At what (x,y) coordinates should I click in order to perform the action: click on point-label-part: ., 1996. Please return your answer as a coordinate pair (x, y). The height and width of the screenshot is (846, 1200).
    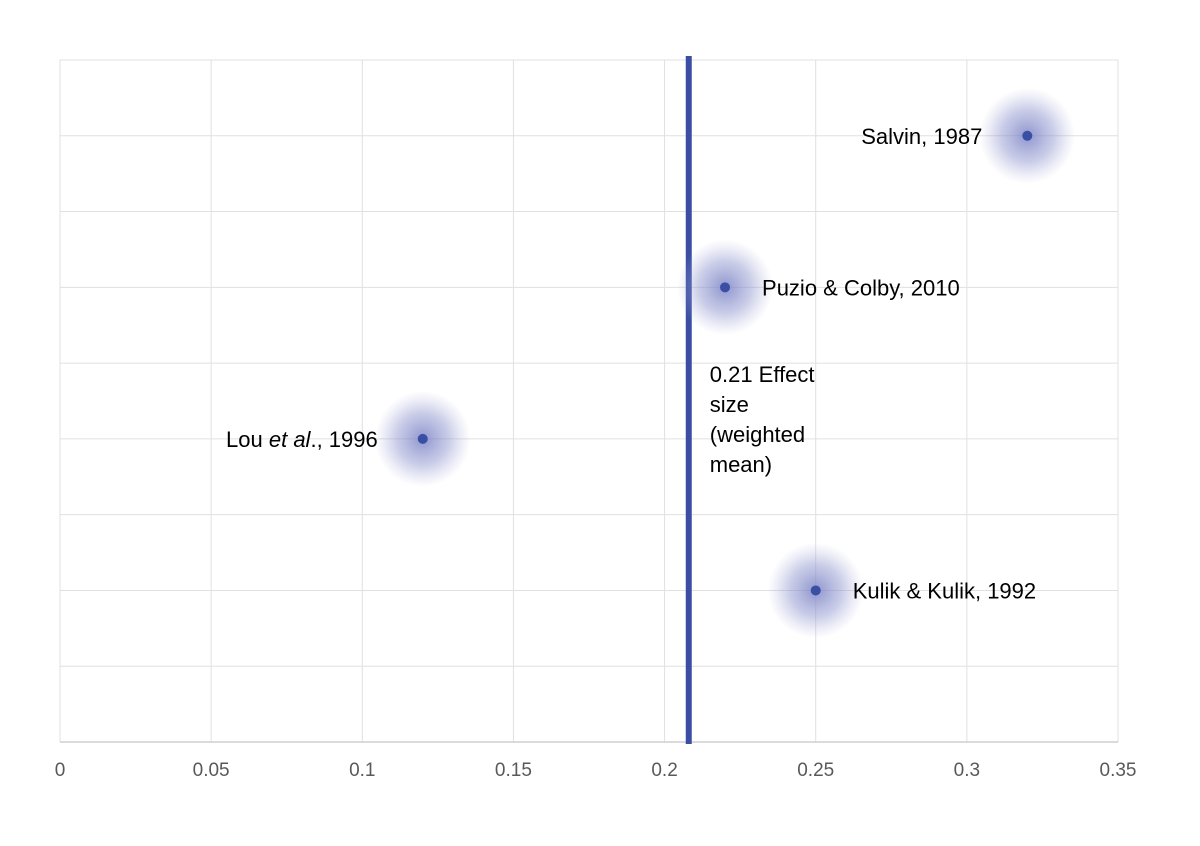
    Looking at the image, I should click on (343, 439).